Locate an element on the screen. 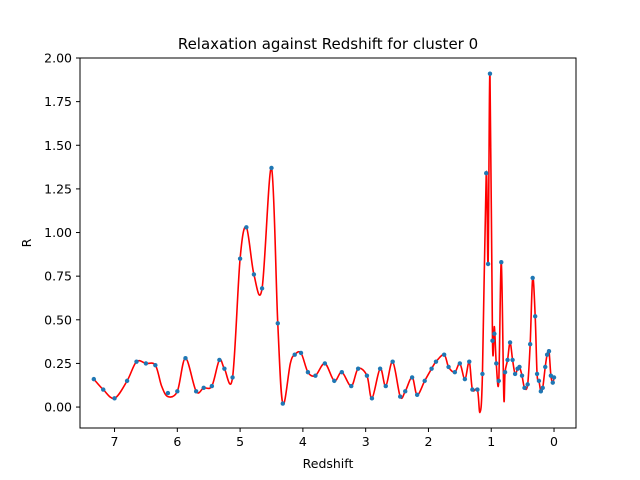 This screenshot has width=640, height=480. x-tick-label: 1 is located at coordinates (491, 441).